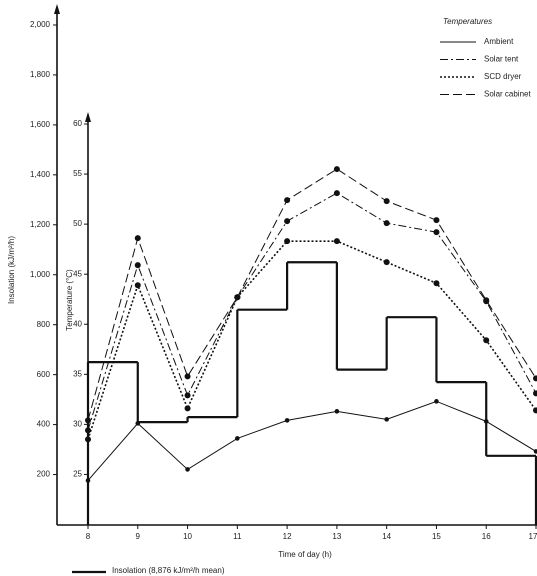 The image size is (537, 576). I want to click on y-tick-label: 1,200, so click(40, 224).